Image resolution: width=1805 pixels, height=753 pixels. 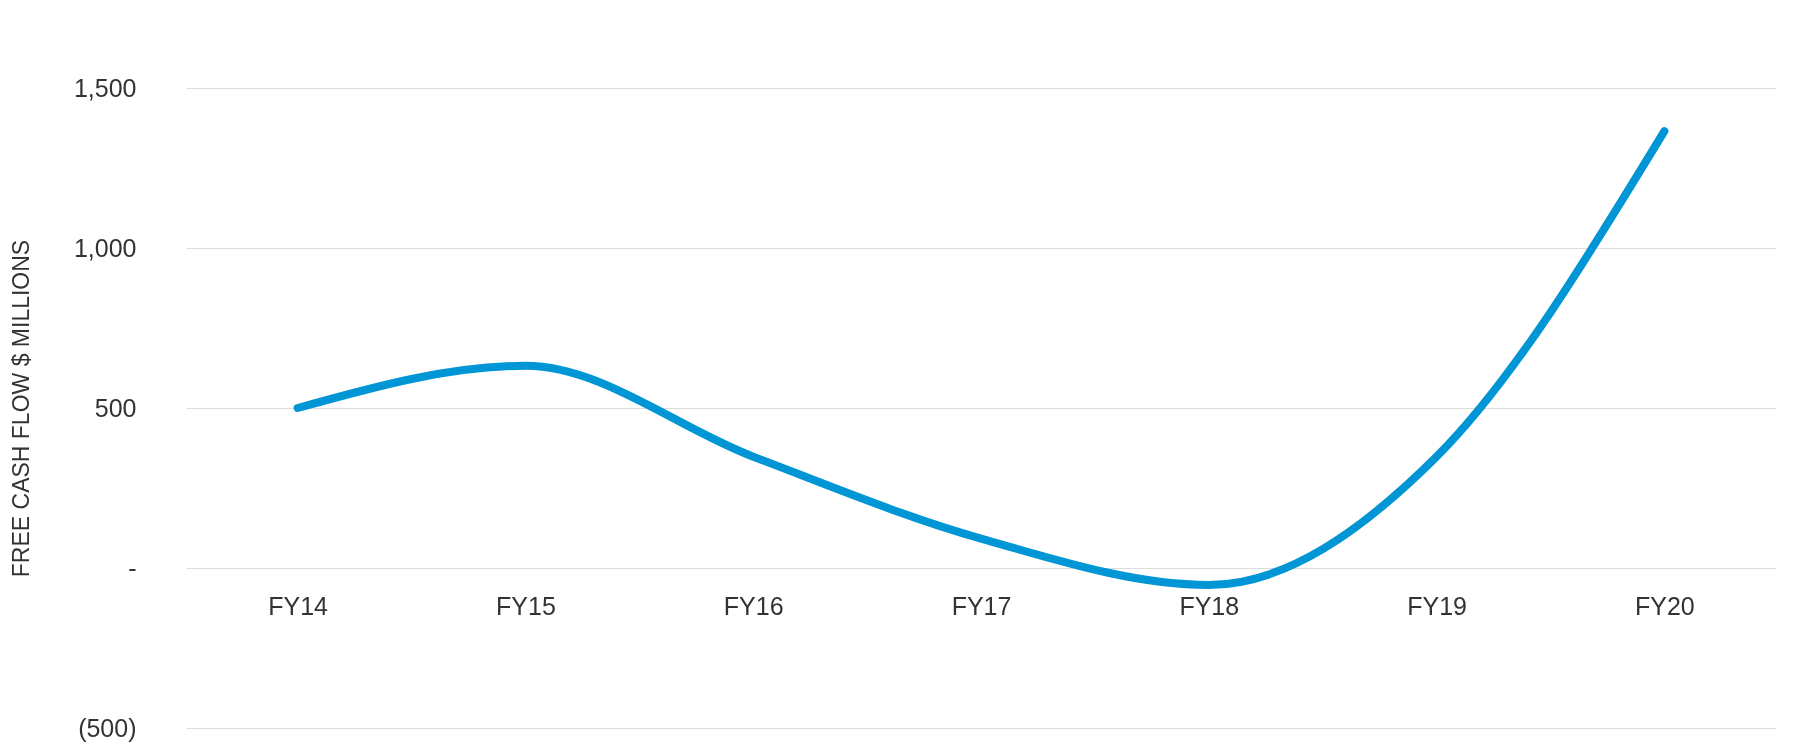 What do you see at coordinates (20, 408) in the screenshot?
I see `y-axis-title: FREE CASH FLOW $ MILLIONS` at bounding box center [20, 408].